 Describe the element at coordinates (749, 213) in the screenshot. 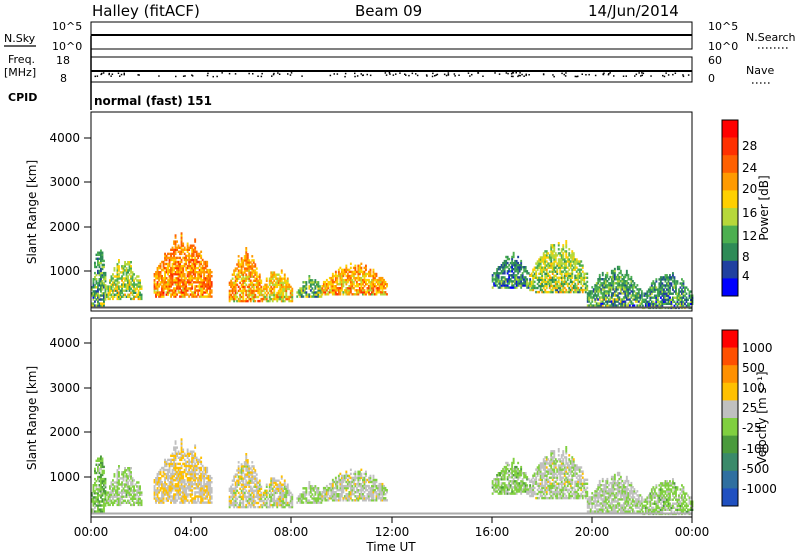

I see `power-cb-tick-16: 16` at that location.